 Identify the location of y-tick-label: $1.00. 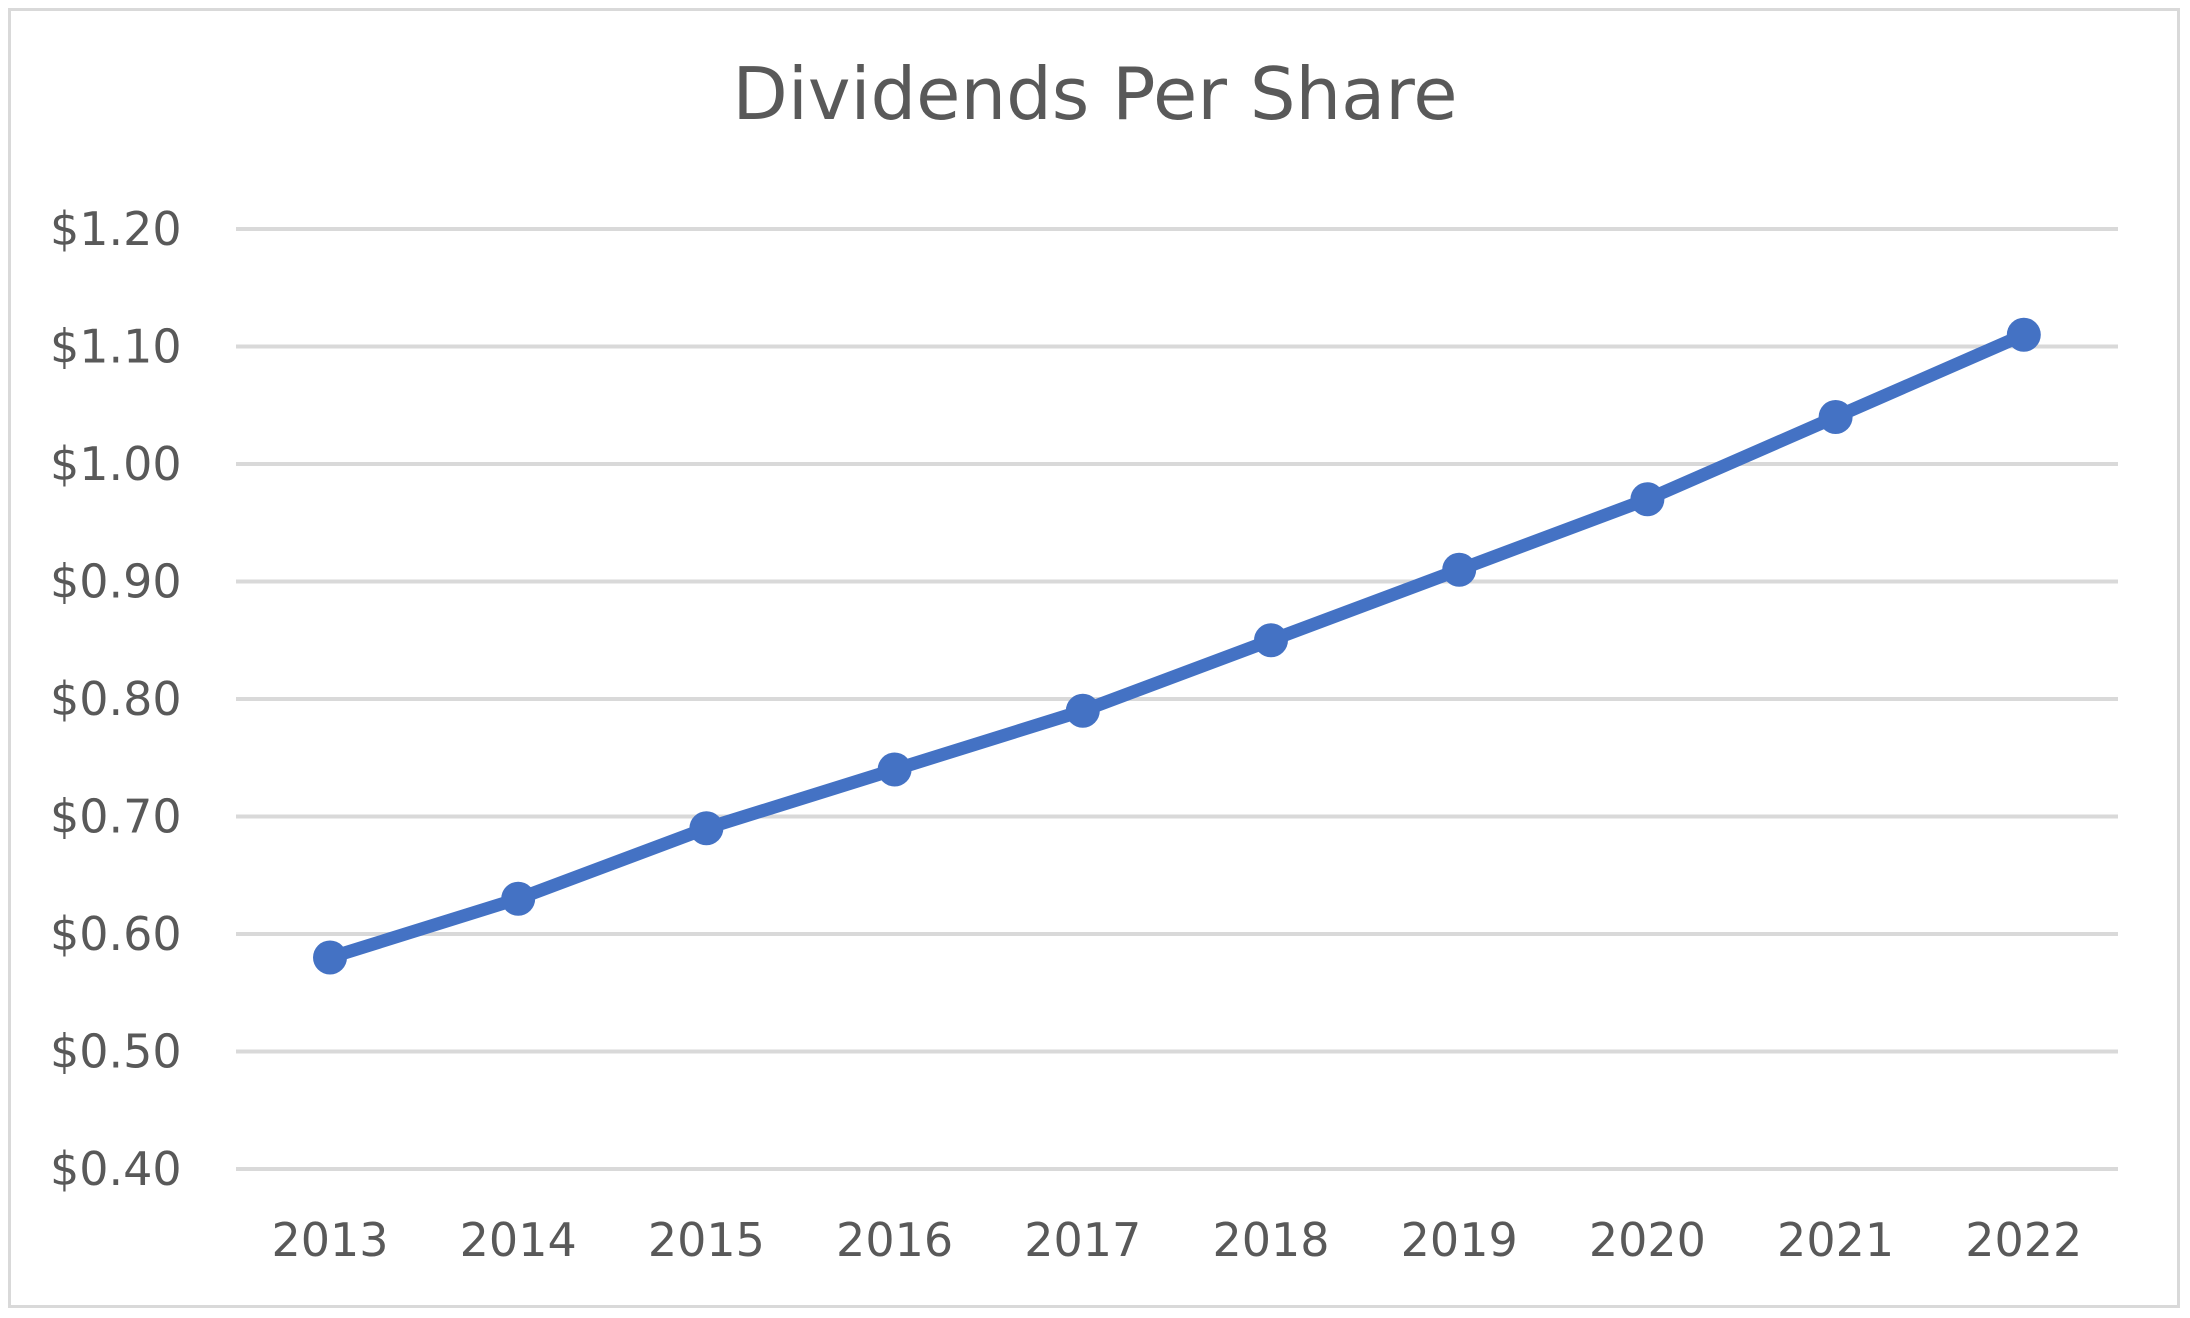
(116, 464).